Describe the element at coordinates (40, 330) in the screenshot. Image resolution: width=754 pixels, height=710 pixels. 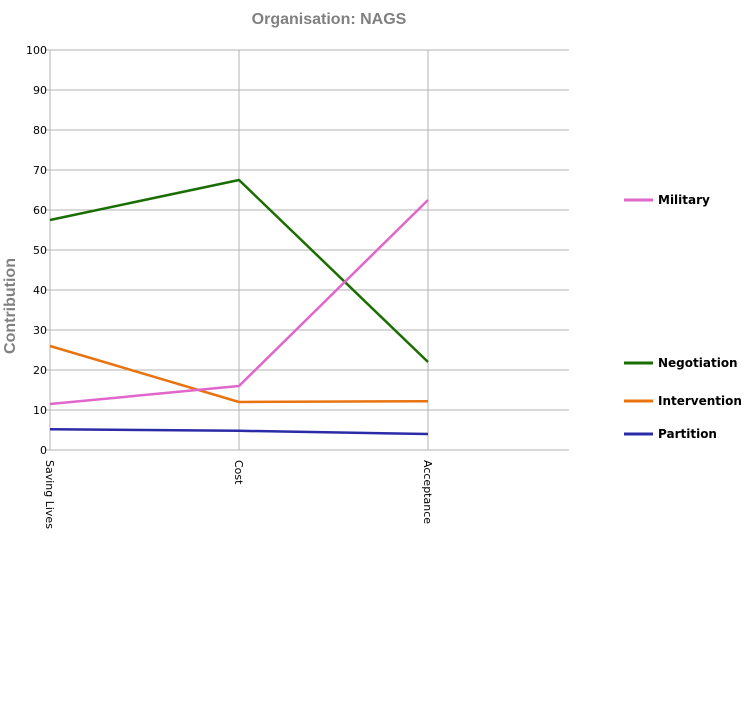
I see `y-tick-label: 30` at that location.